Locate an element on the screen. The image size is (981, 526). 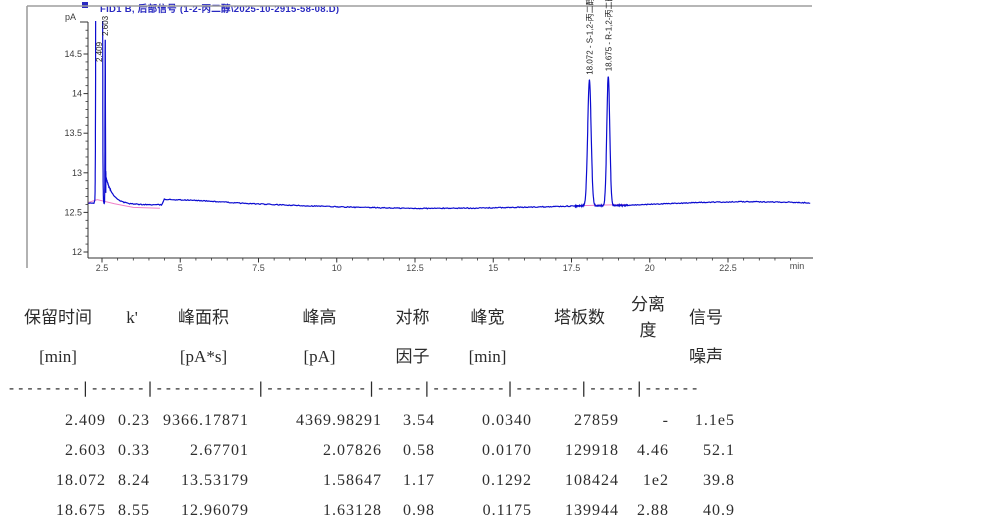
table-cell: 1e2 is located at coordinates (655, 480).